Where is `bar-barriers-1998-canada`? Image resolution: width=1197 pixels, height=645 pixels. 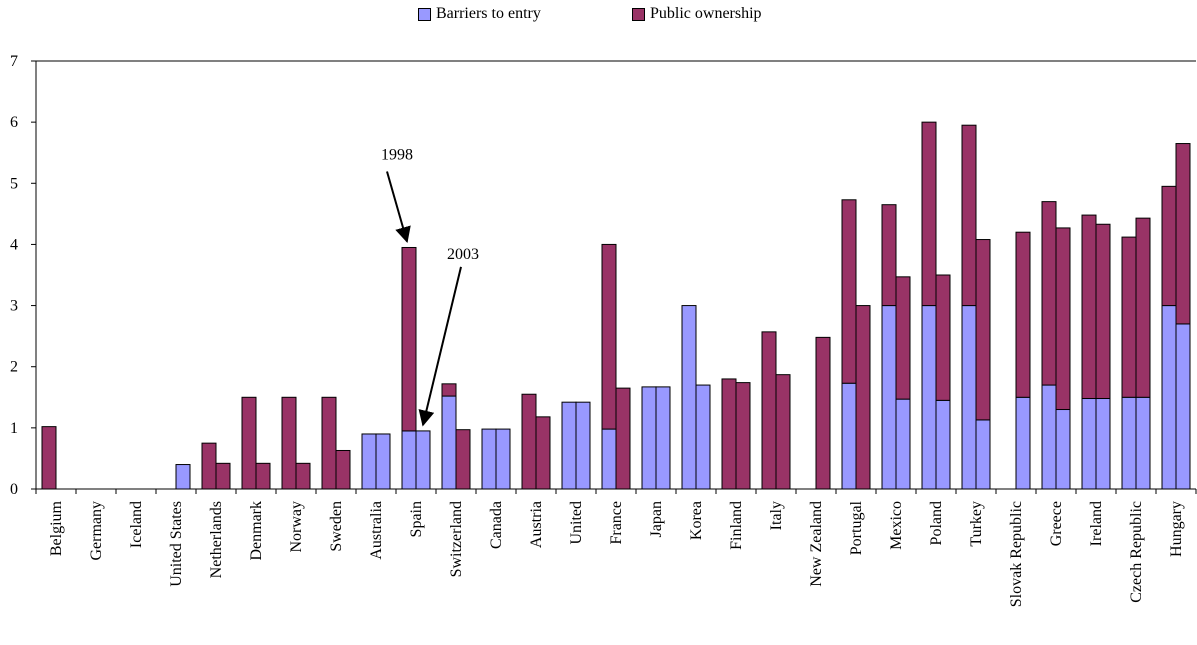 bar-barriers-1998-canada is located at coordinates (489, 459).